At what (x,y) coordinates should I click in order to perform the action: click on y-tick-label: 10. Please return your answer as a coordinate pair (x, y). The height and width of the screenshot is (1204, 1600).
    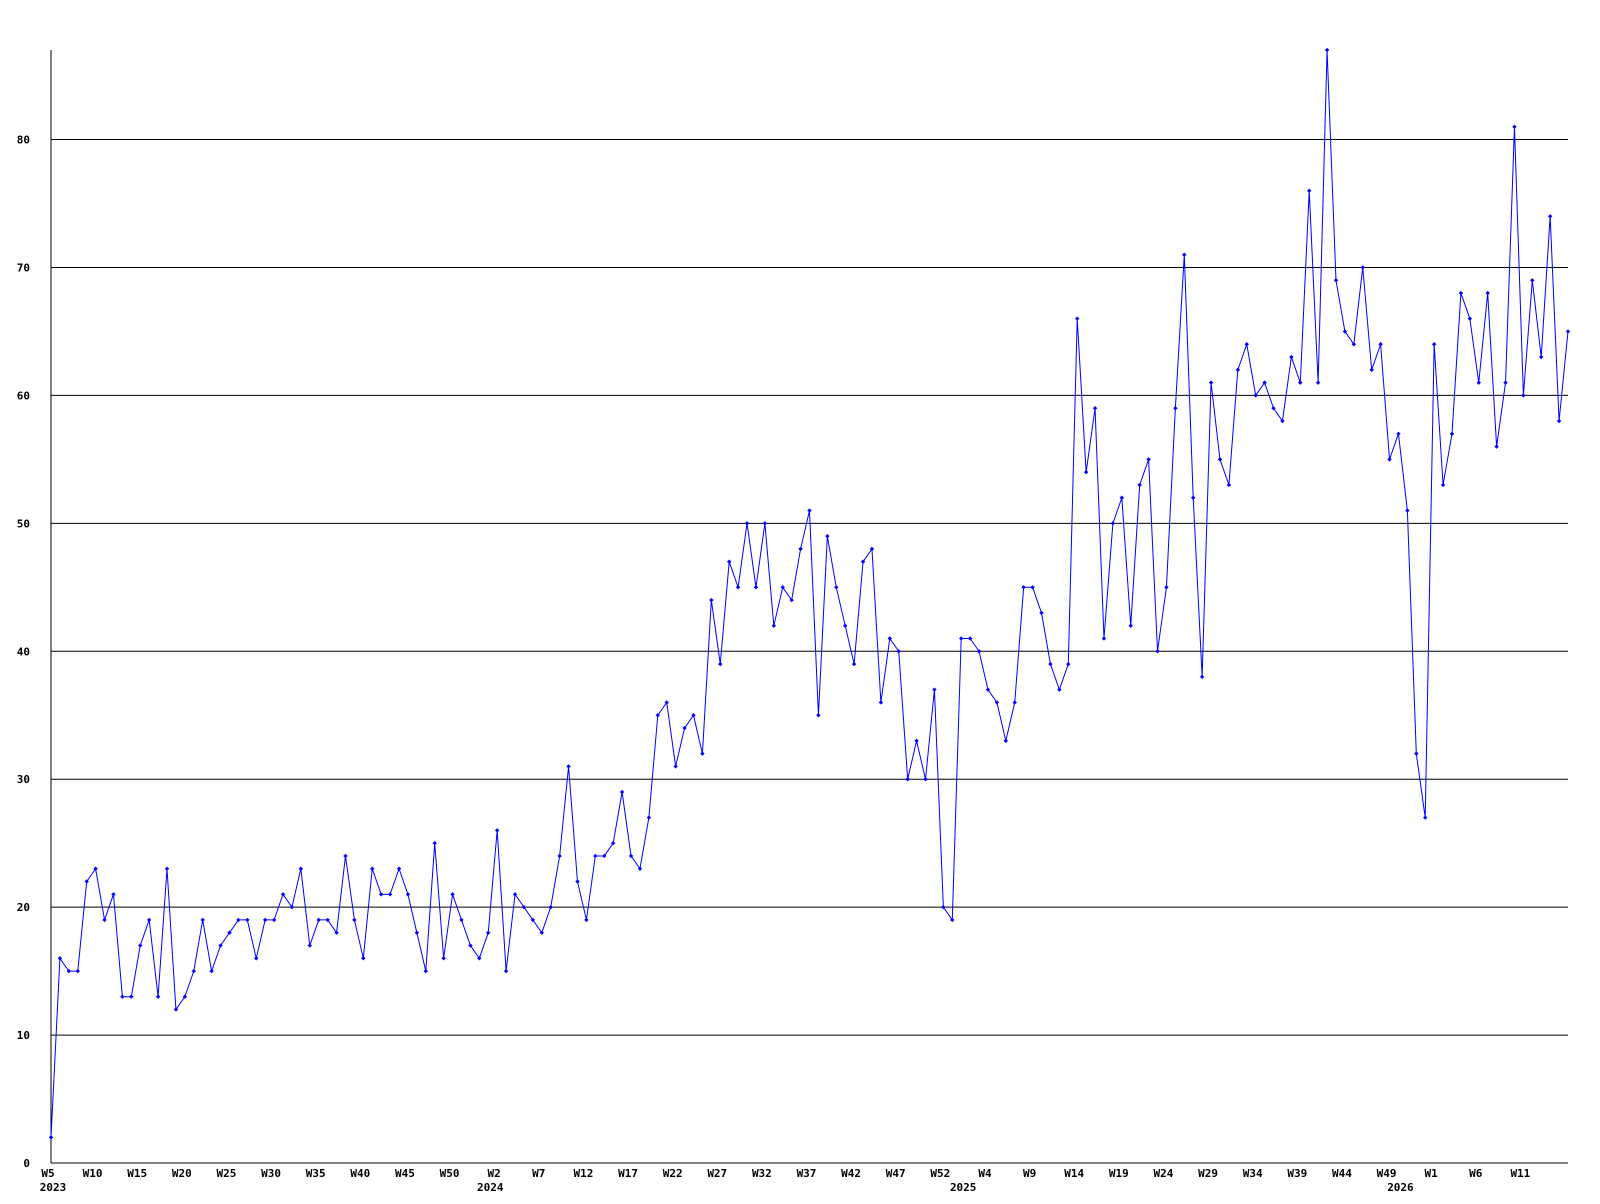
    Looking at the image, I should click on (23, 1035).